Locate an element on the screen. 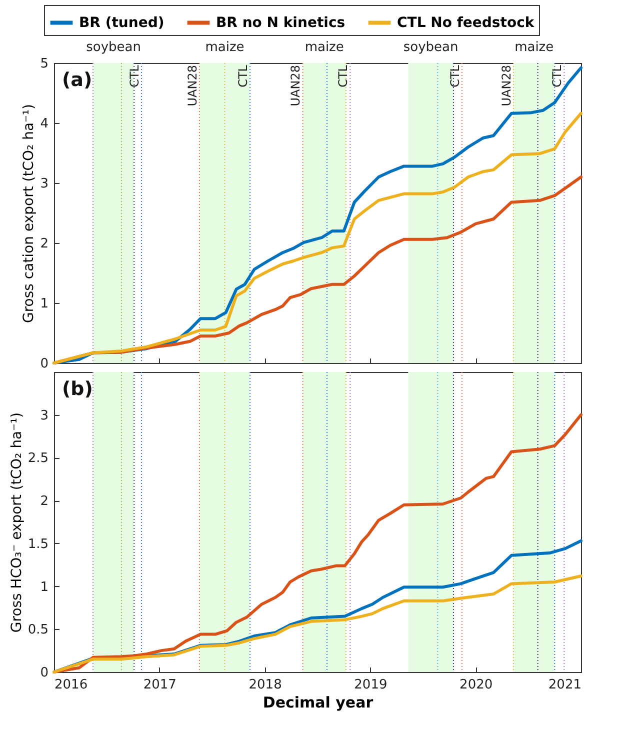  legend-label: CTL No feedstock is located at coordinates (466, 22).